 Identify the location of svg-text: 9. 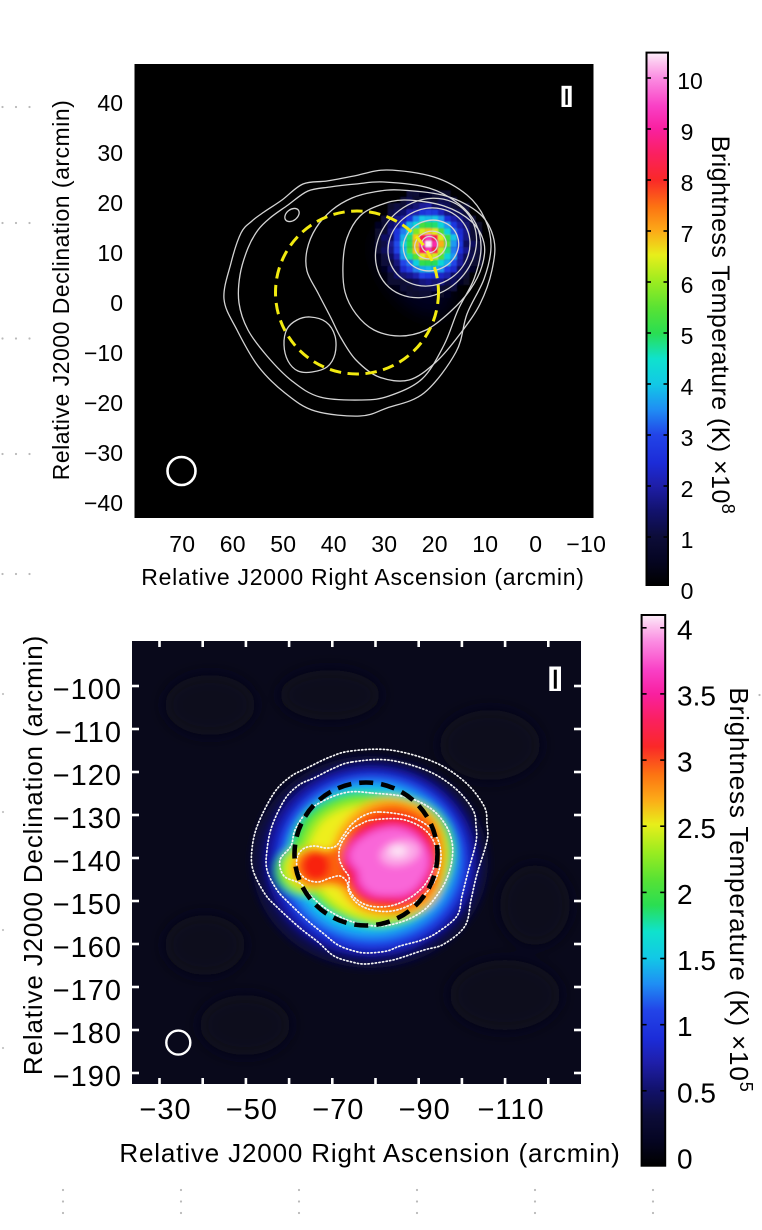
(687, 132).